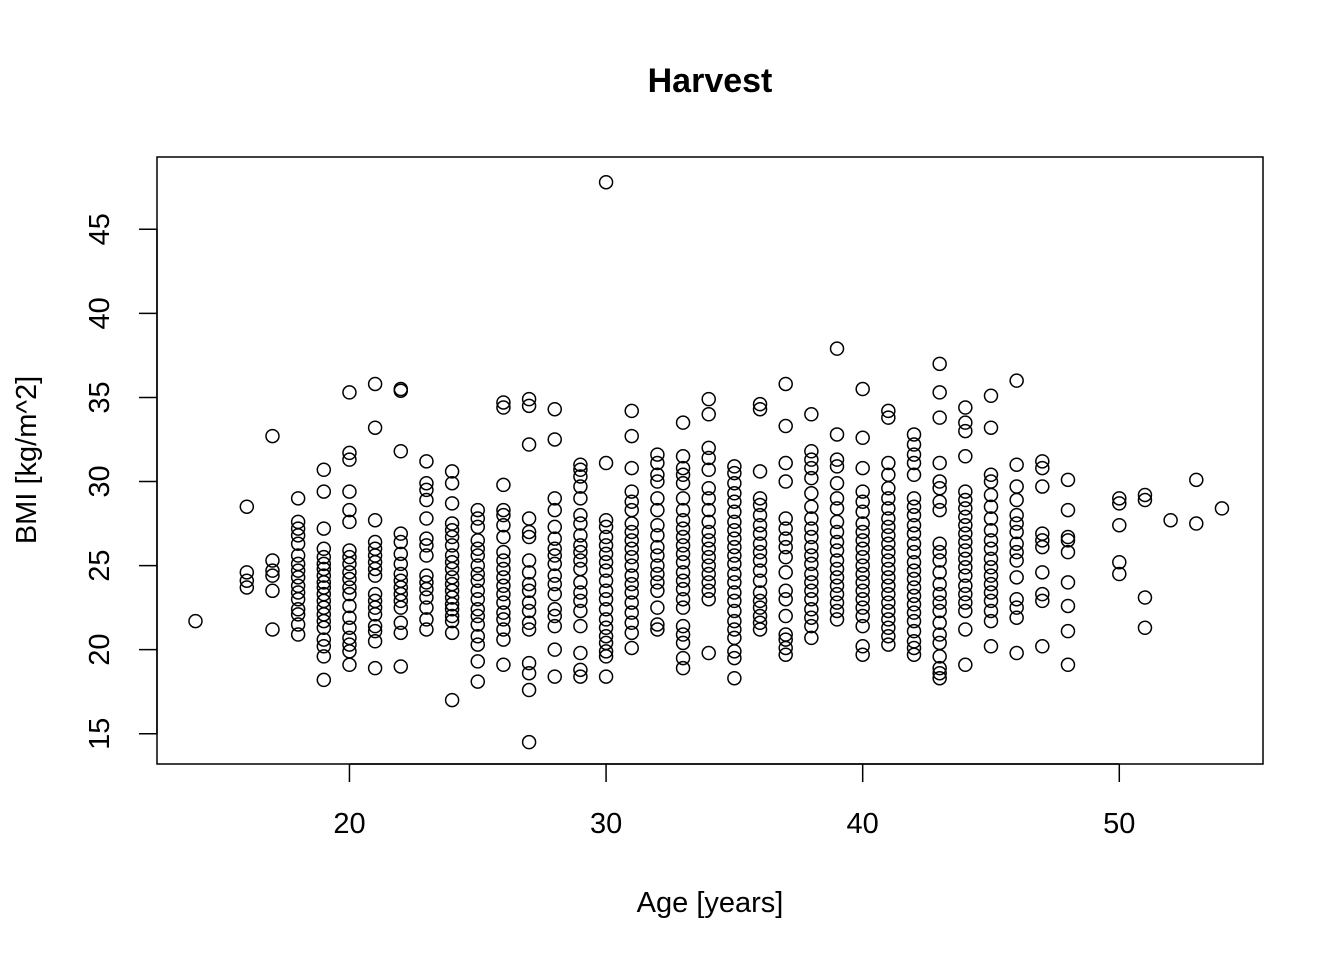 The image size is (1344, 960). Describe the element at coordinates (100, 734) in the screenshot. I see `y-tick-label: 15` at that location.